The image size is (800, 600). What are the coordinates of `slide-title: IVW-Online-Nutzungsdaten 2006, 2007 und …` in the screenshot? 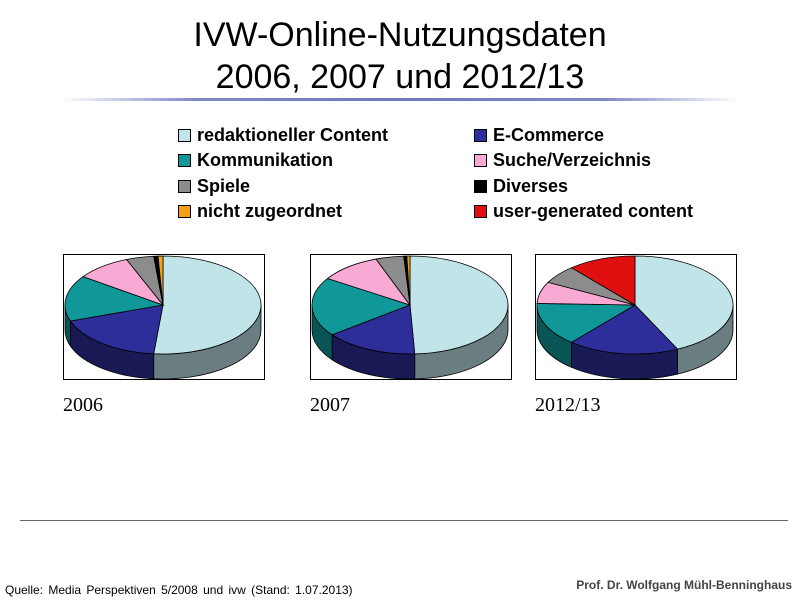 It's located at (400, 56).